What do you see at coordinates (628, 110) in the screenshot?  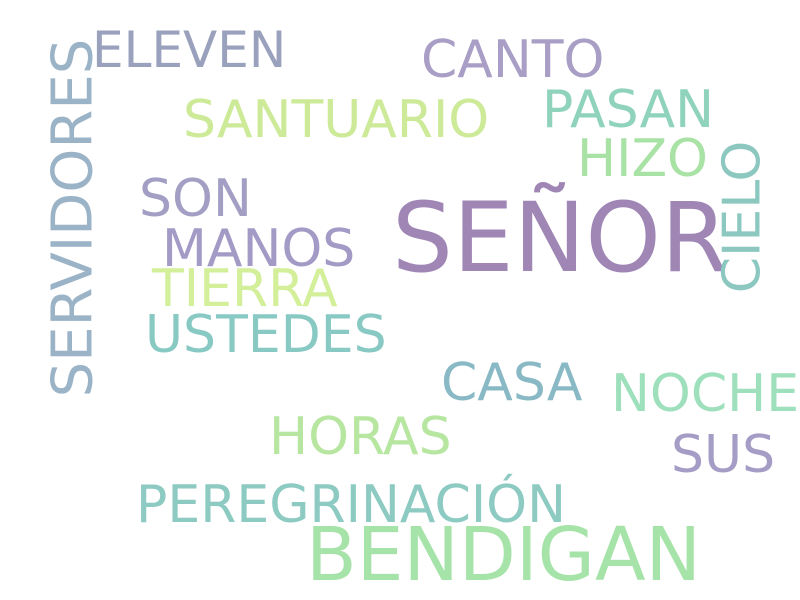 I see `word-pasan: PASAN` at bounding box center [628, 110].